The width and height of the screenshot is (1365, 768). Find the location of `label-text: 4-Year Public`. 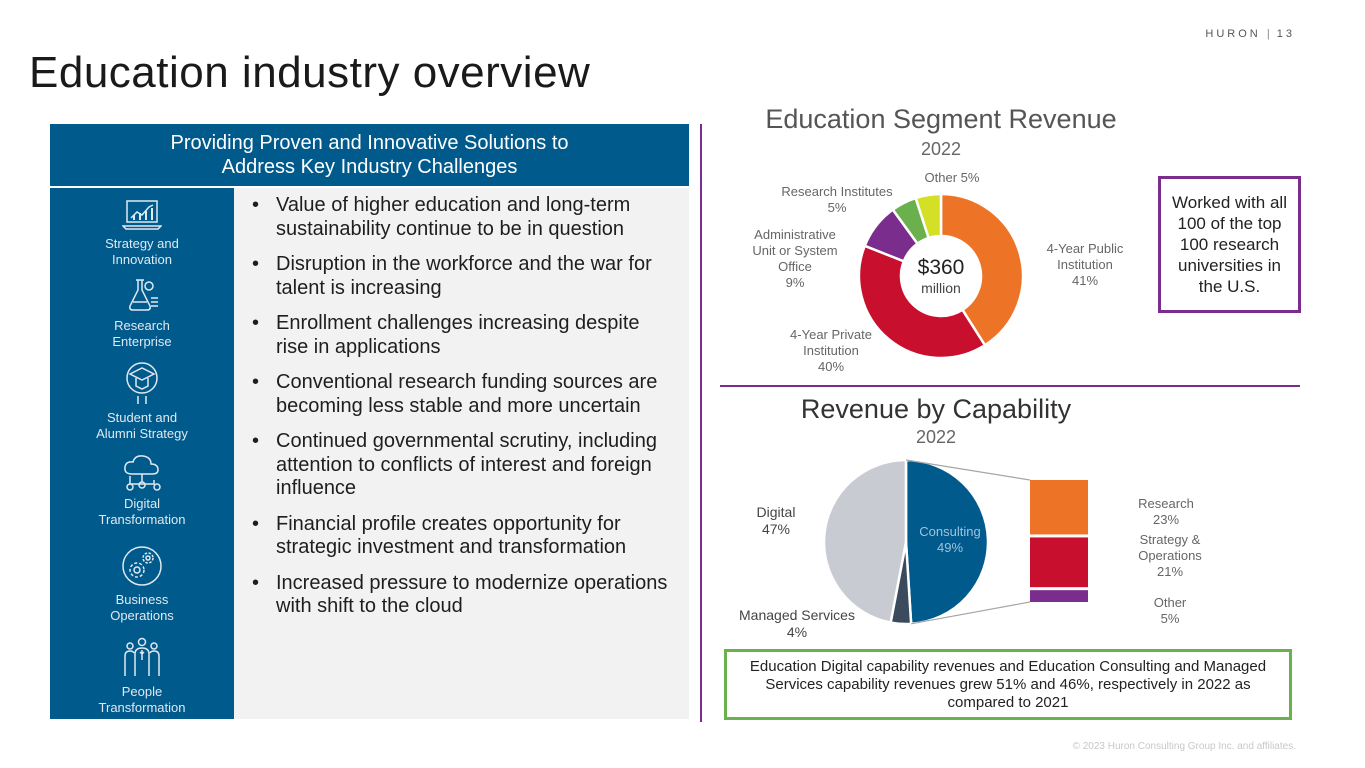

label-text: 4-Year Public is located at coordinates (1085, 248).